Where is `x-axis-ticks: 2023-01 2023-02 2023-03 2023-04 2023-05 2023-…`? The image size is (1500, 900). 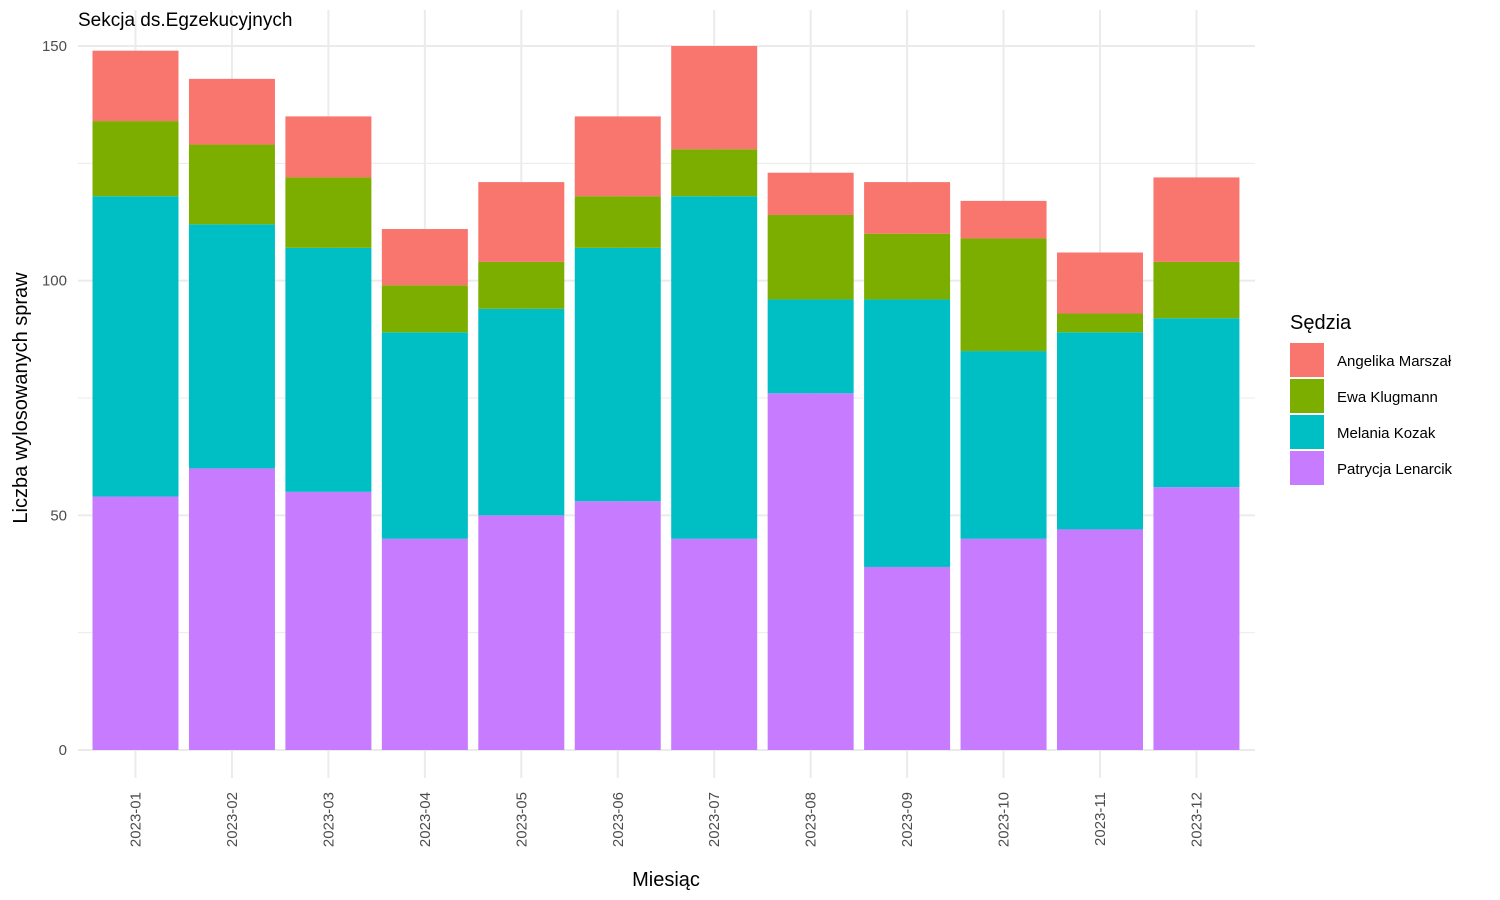
x-axis-ticks: 2023-01 2023-02 2023-03 2023-04 2023-05 2023-… is located at coordinates (667, 819).